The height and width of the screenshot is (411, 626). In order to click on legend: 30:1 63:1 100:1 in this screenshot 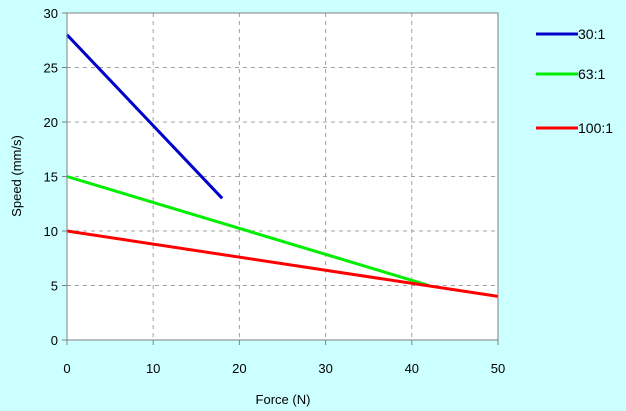, I will do `click(574, 81)`.